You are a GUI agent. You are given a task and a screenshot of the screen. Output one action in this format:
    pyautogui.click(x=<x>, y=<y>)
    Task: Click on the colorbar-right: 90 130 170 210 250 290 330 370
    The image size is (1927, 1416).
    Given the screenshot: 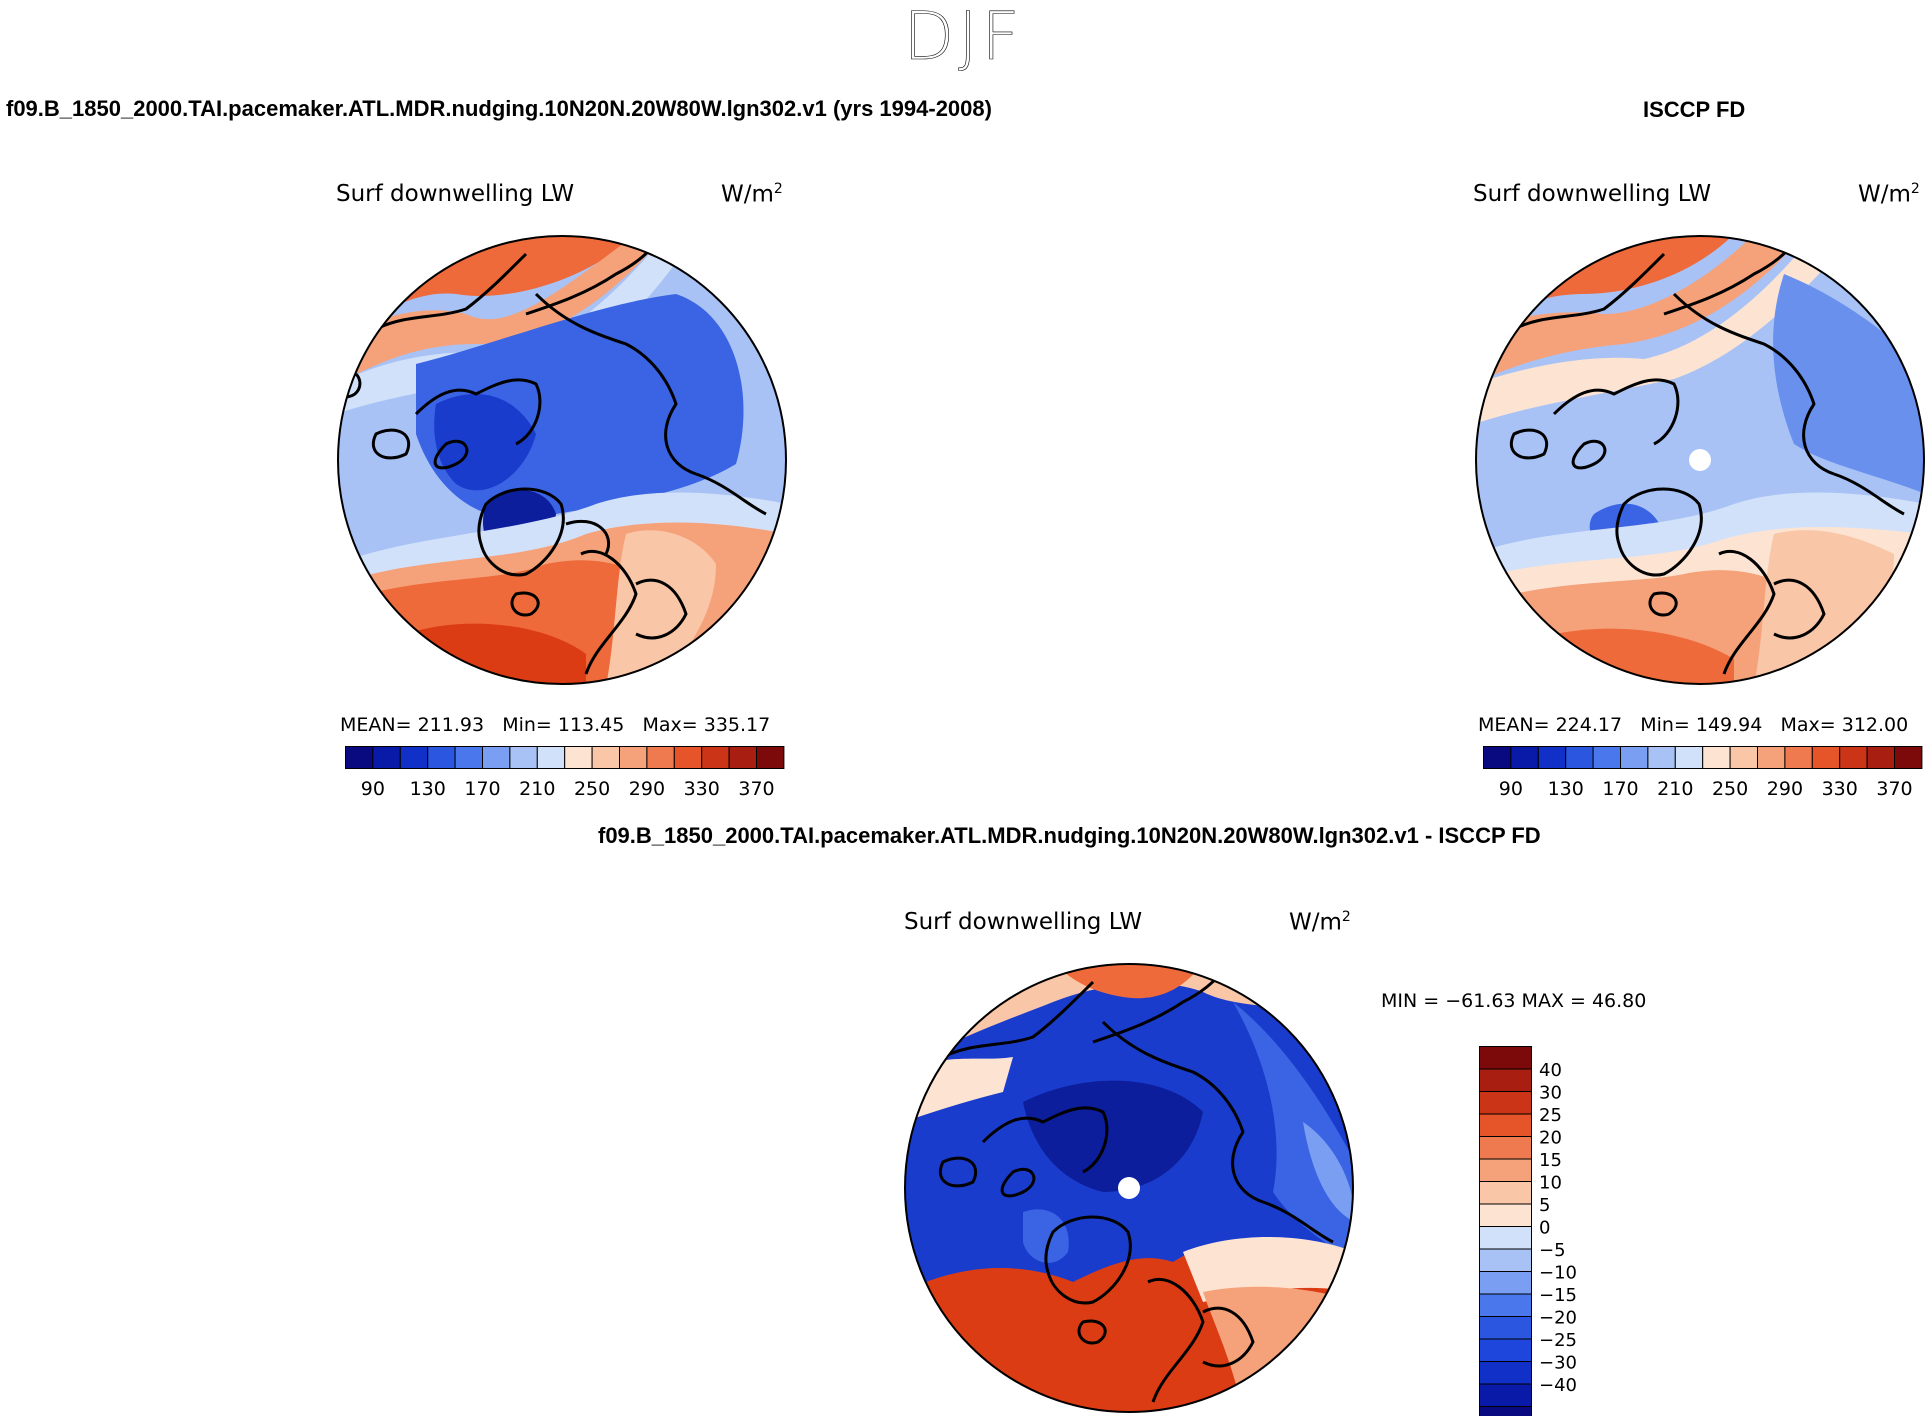 What is the action you would take?
    pyautogui.click(x=1703, y=773)
    